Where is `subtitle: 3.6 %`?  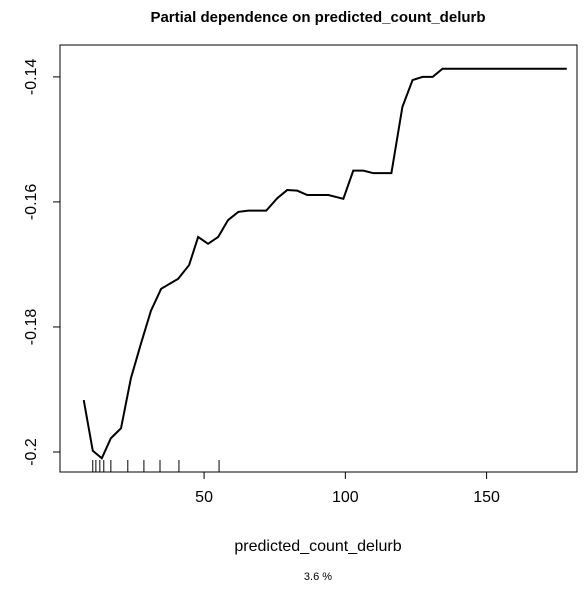 subtitle: 3.6 % is located at coordinates (318, 577).